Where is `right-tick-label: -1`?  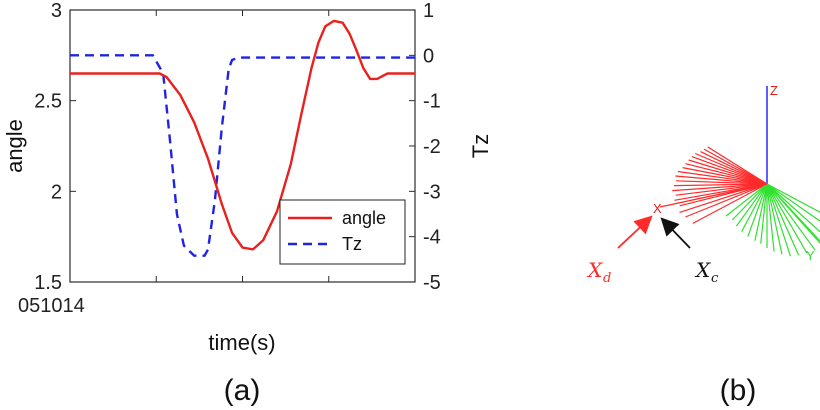
right-tick-label: -1 is located at coordinates (432, 102).